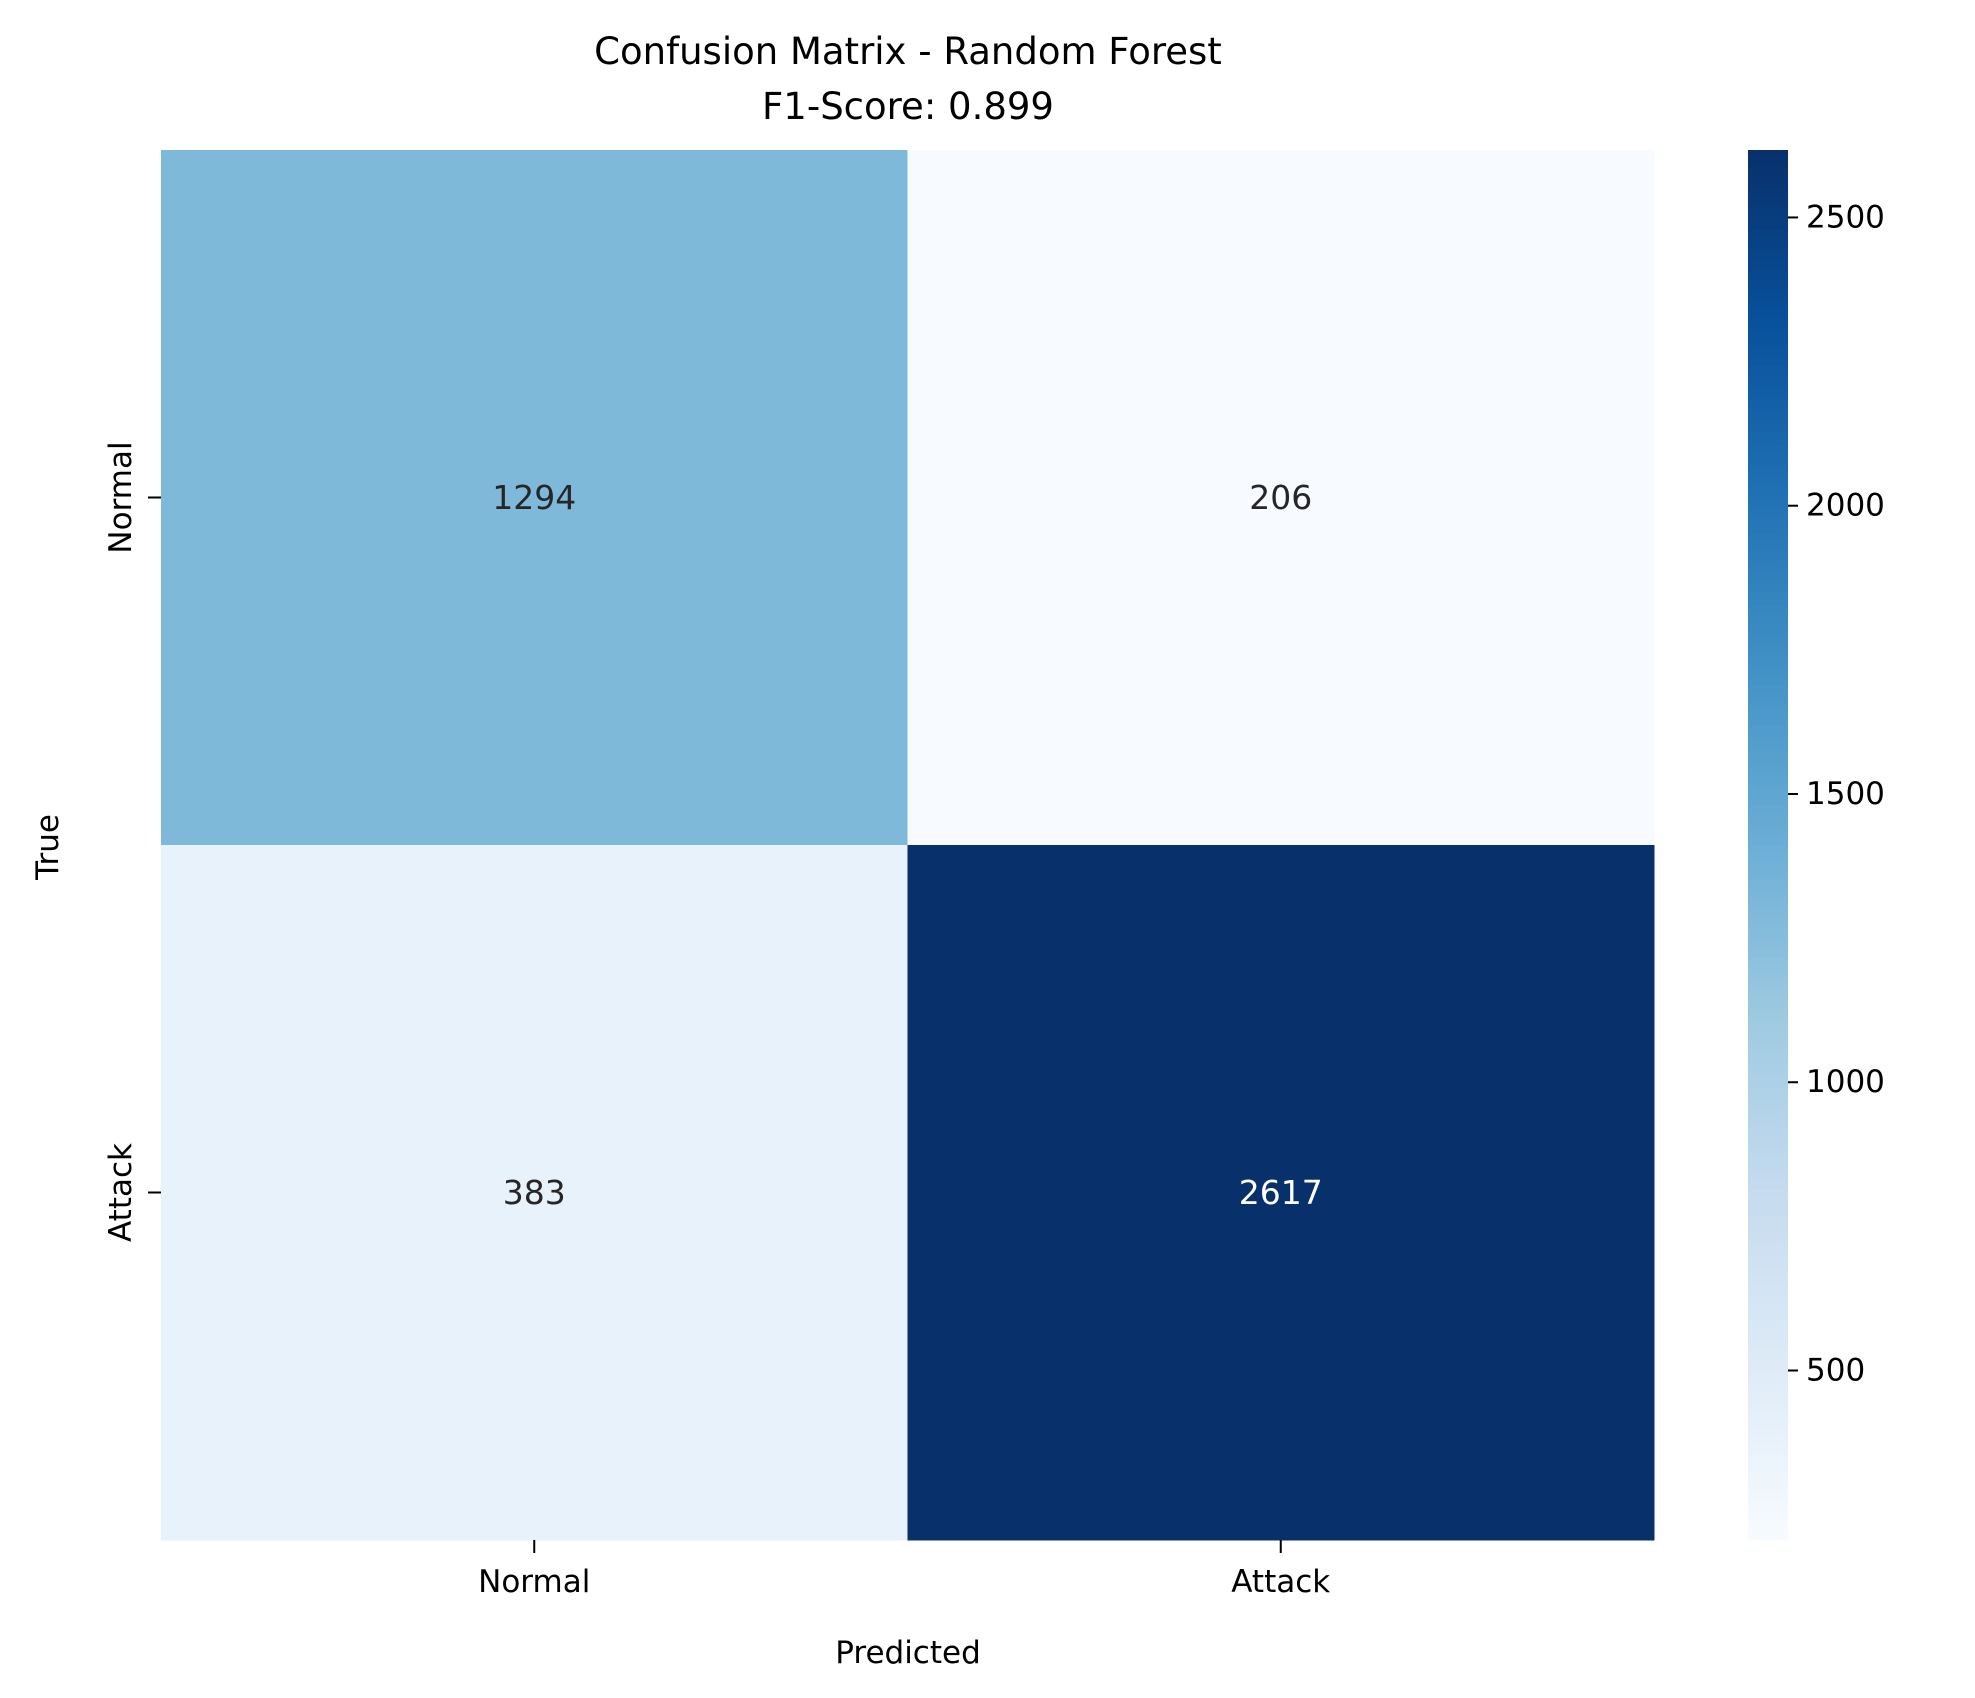  Describe the element at coordinates (1835, 1371) in the screenshot. I see `colorbar-tick-label: 500` at that location.